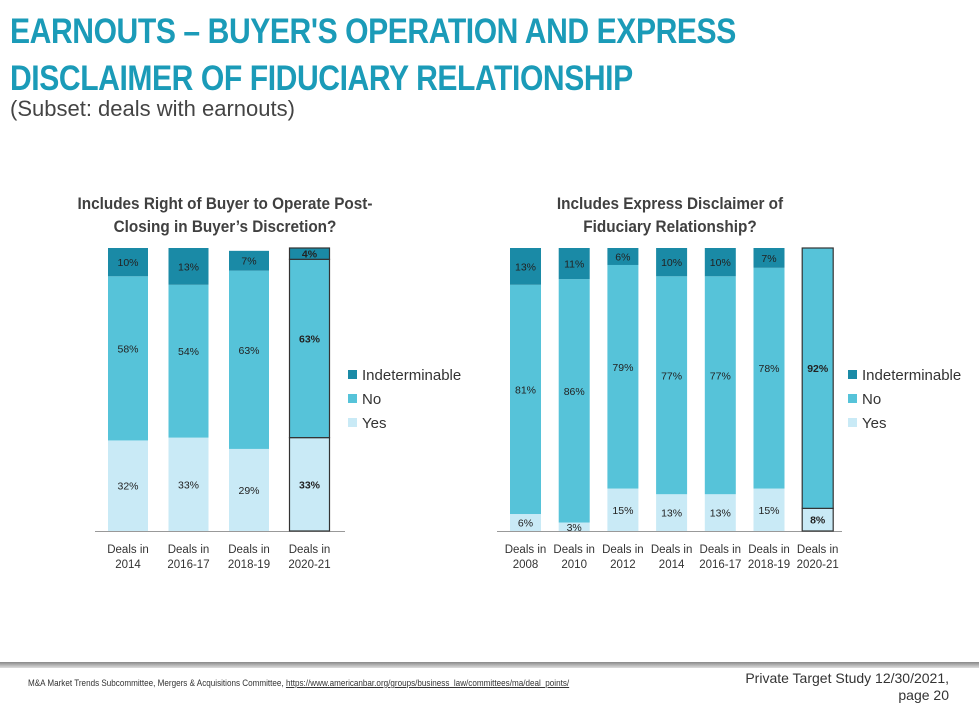  I want to click on data-label: 4%, so click(310, 255).